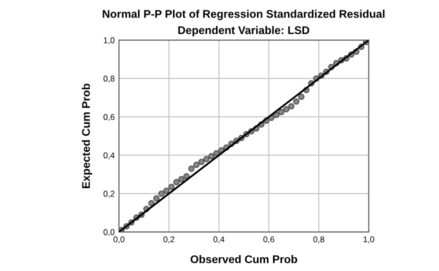  I want to click on x-tick-label: 0,0, so click(119, 240).